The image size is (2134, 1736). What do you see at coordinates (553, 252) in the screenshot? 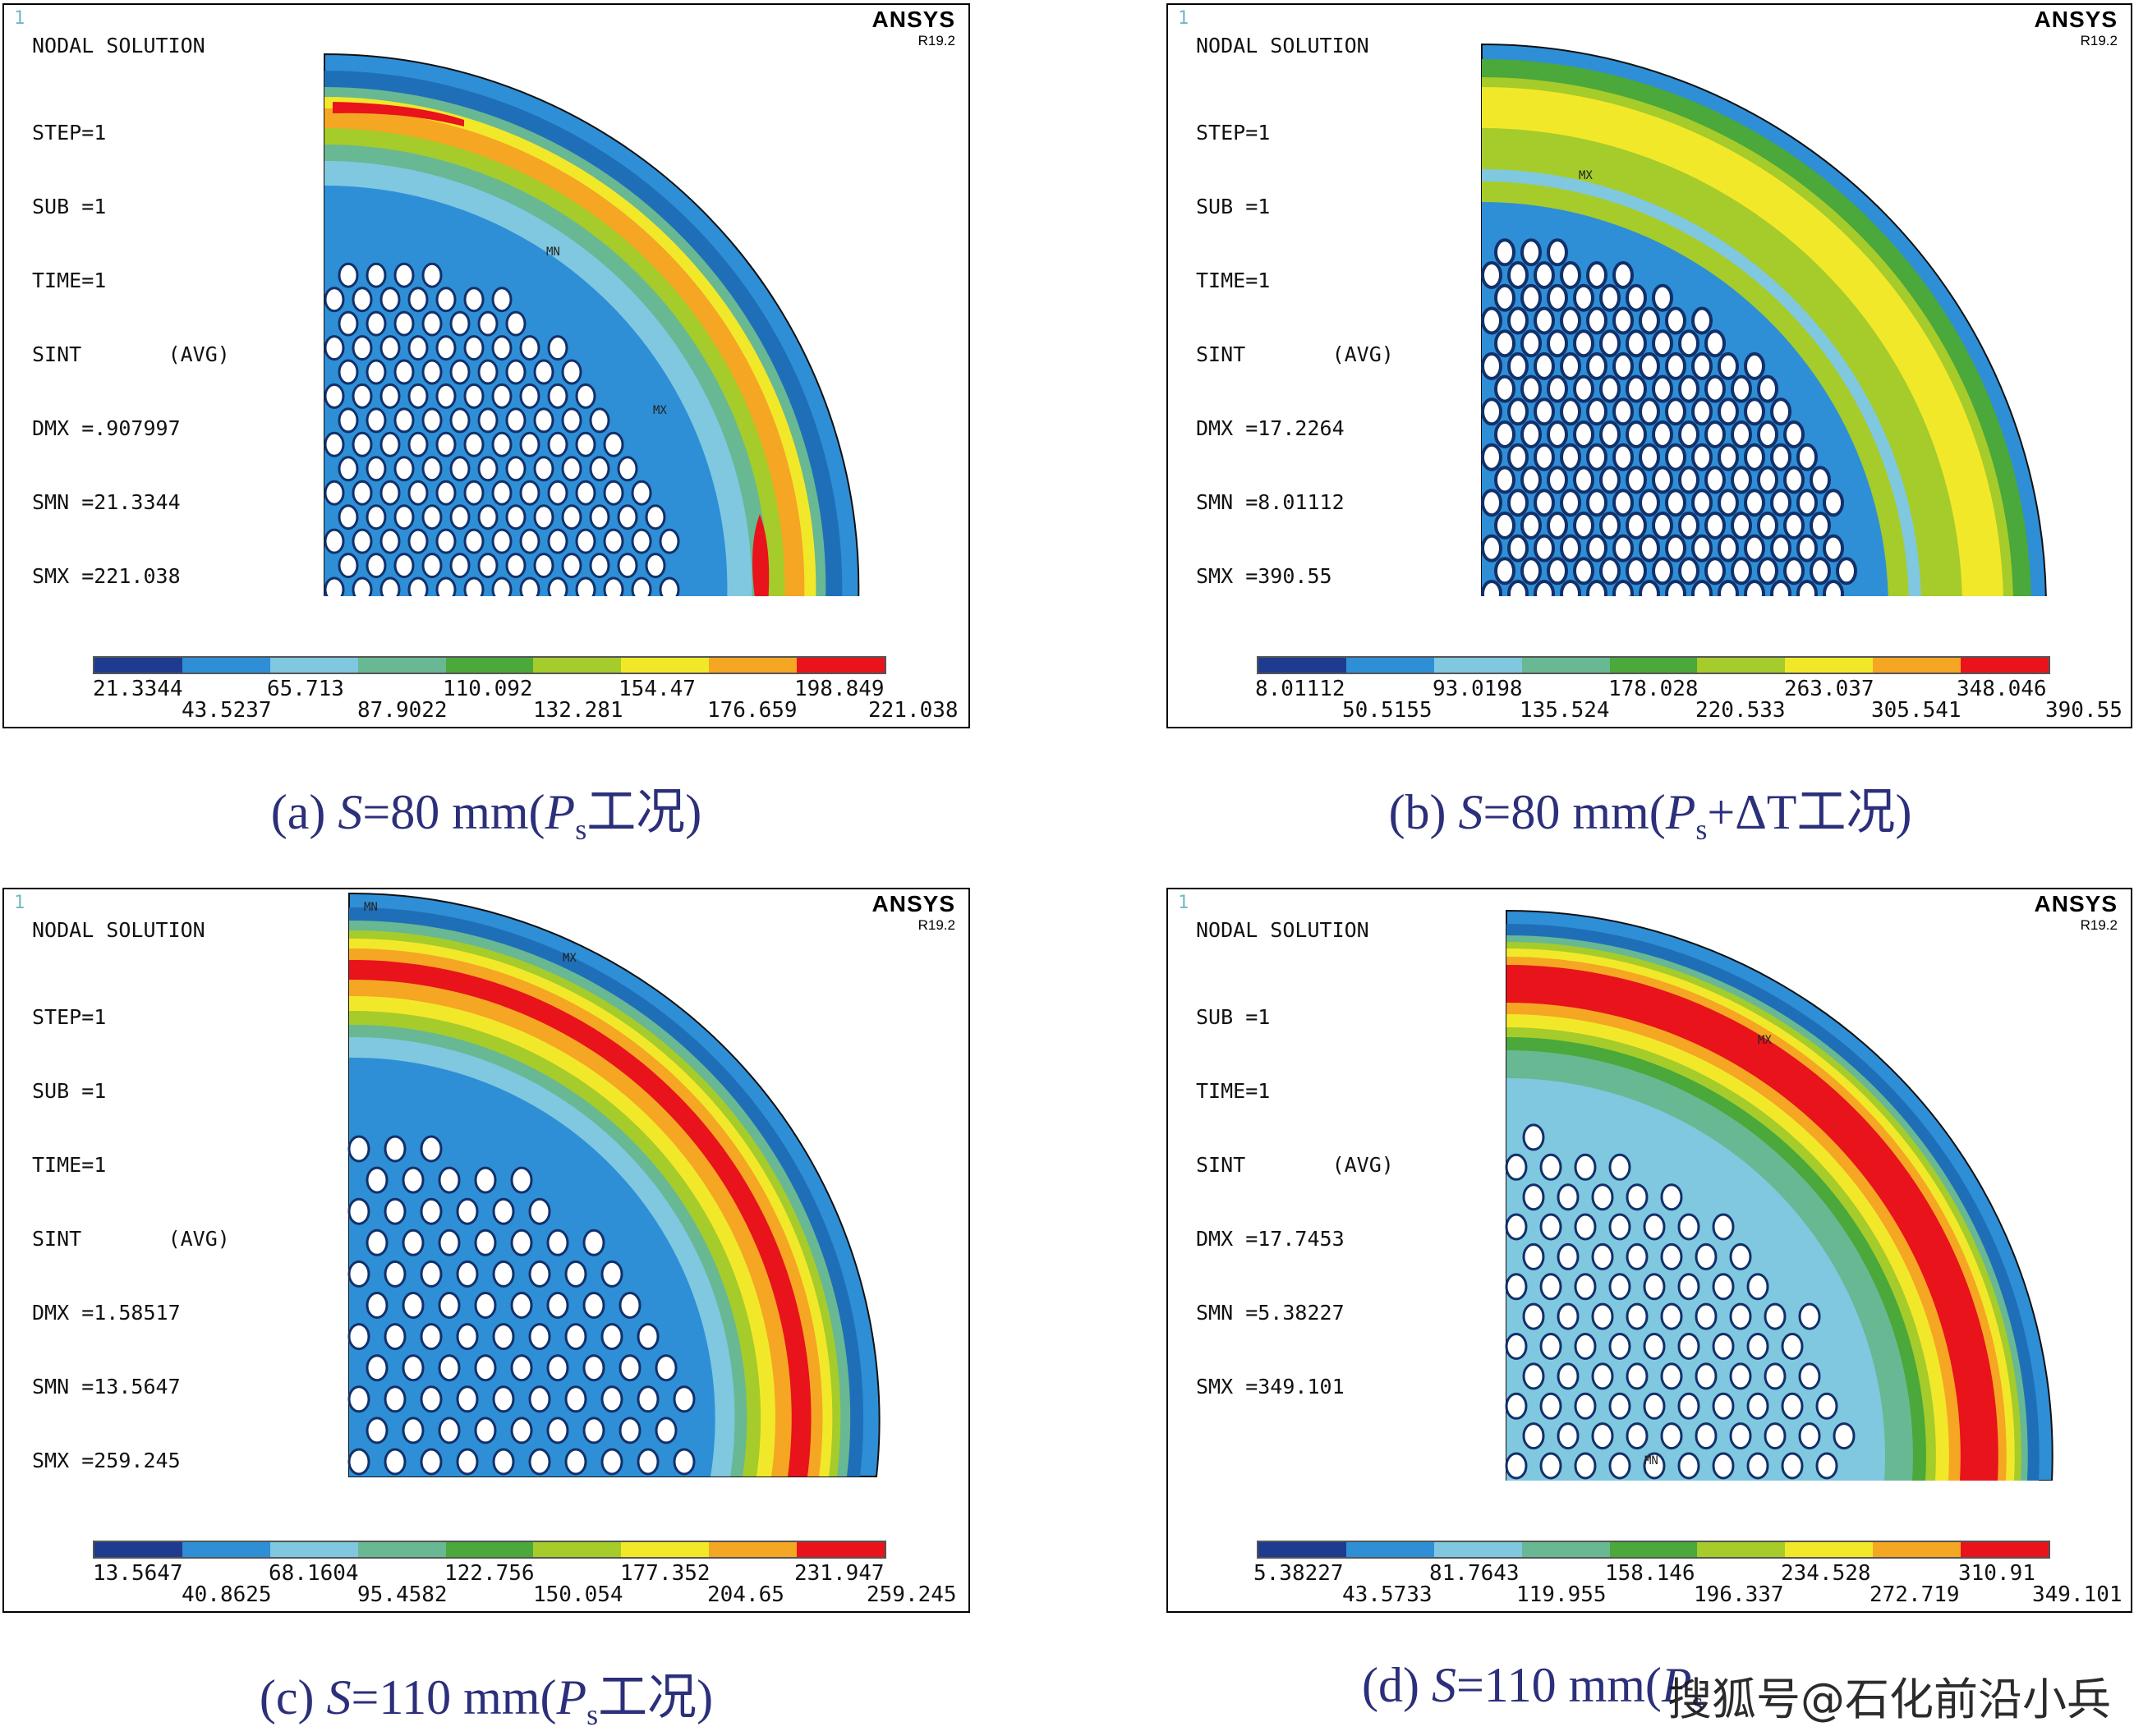
I see `min-marker: MN` at bounding box center [553, 252].